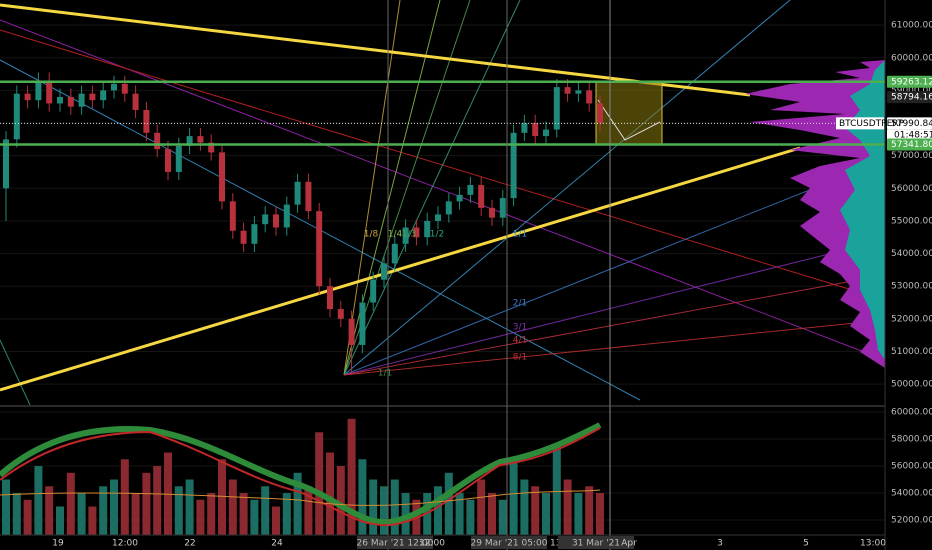  I want to click on y-tick-label: 59000.00, so click(911, 91).